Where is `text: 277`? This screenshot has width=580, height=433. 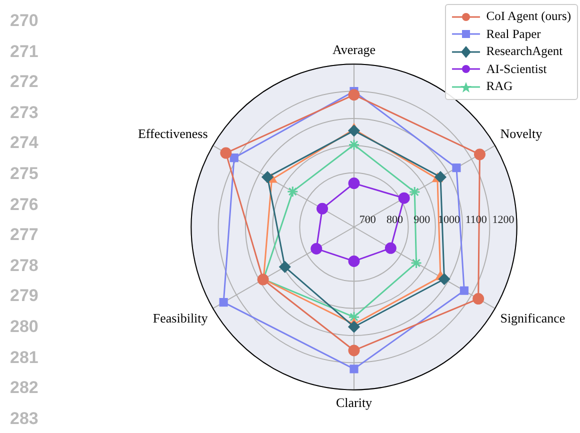 text: 277 is located at coordinates (24, 235).